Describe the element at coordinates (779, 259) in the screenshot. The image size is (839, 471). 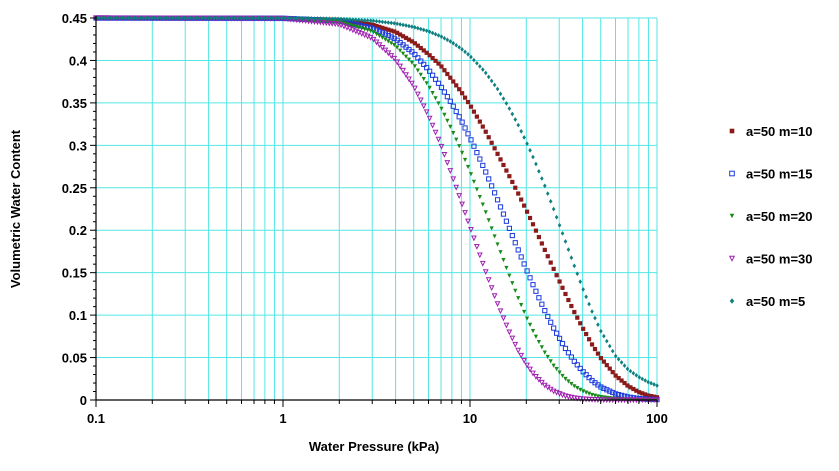
I see `legend-label: a=50 m=30` at that location.